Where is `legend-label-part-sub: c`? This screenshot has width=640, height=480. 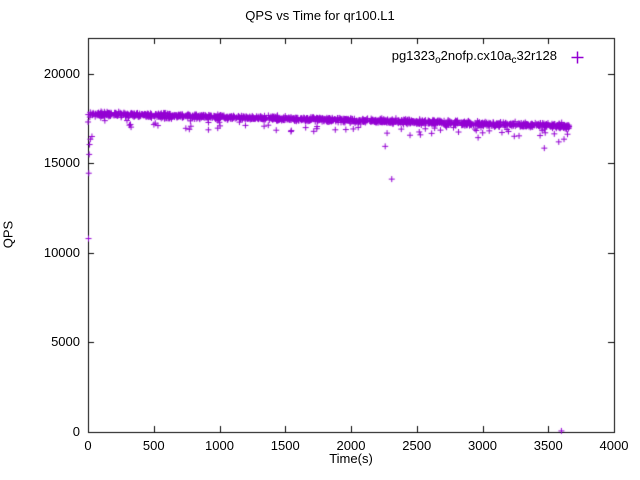 legend-label-part-sub: c is located at coordinates (514, 60).